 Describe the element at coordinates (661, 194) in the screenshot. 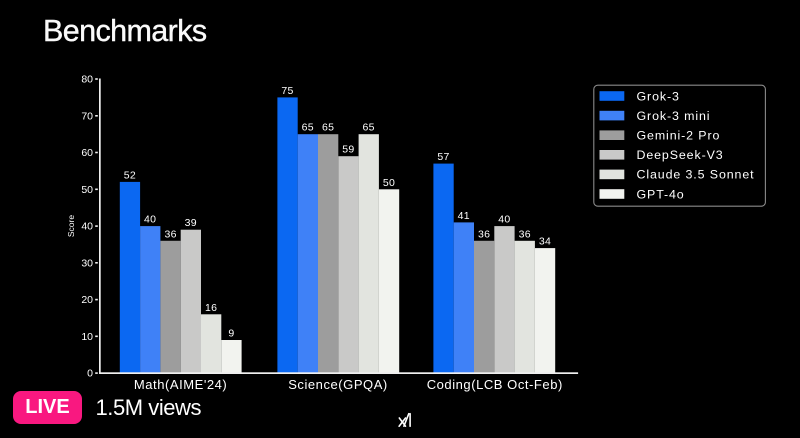

I see `svg-text: GPT-4o` at that location.